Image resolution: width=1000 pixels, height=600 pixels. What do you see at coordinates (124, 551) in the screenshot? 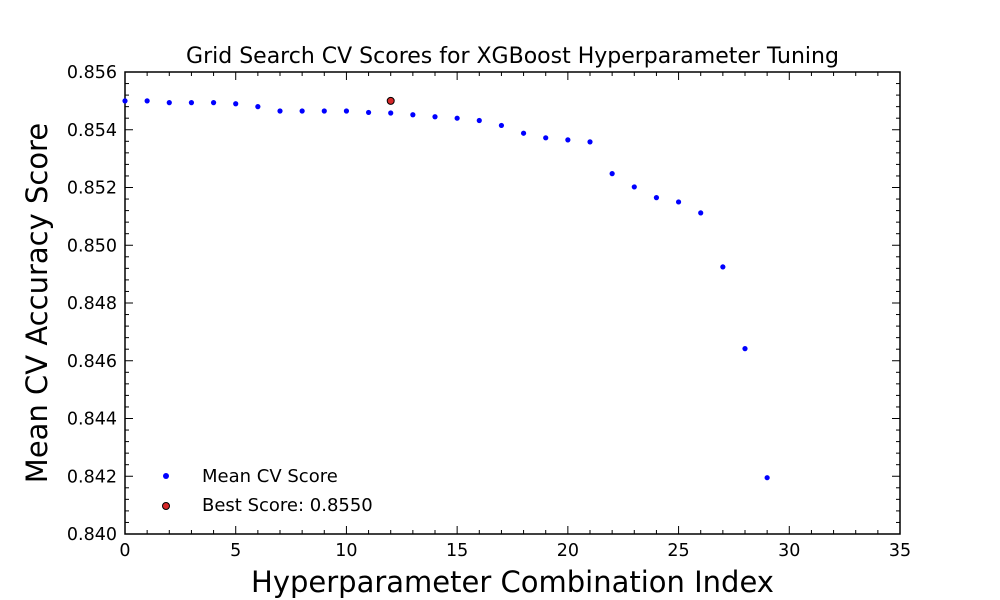
I see `x-tick-label: 0` at bounding box center [124, 551].